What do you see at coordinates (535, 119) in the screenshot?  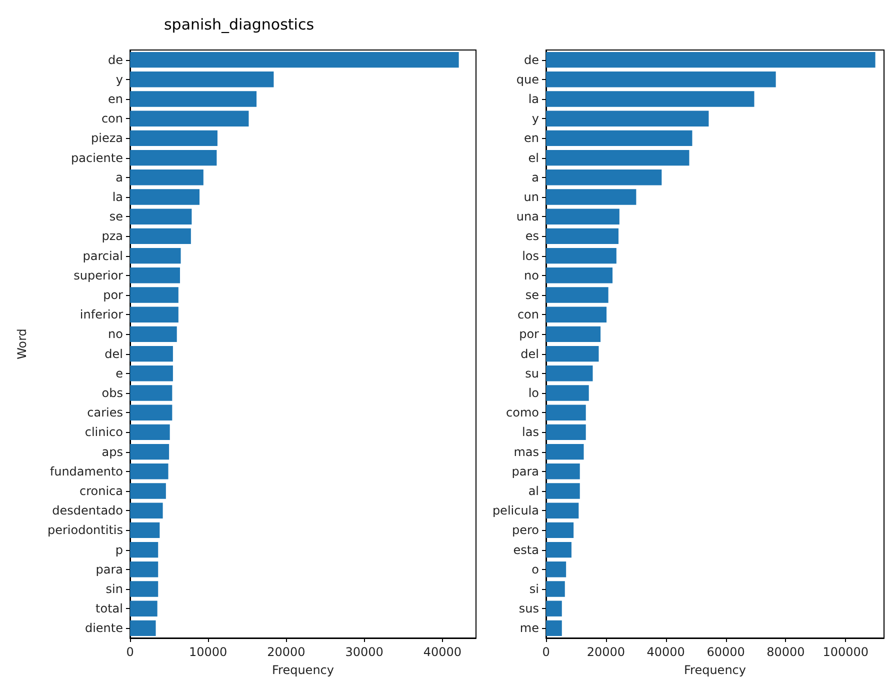 I see `y-tick-label: y` at bounding box center [535, 119].